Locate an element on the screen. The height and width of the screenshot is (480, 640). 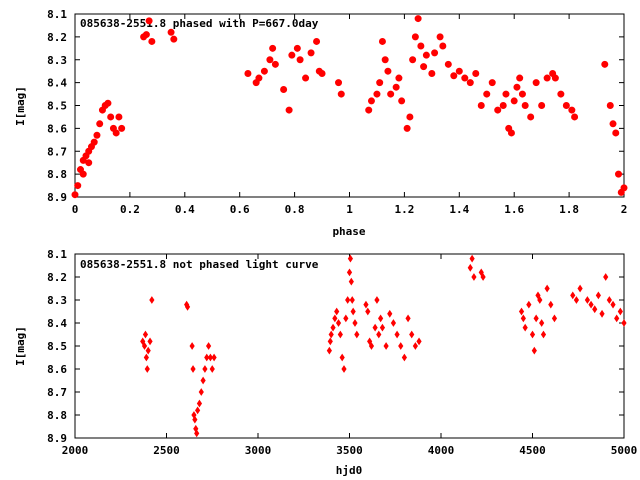
unphased-plot-x-axis-label: hjd0 is located at coordinates (349, 470).